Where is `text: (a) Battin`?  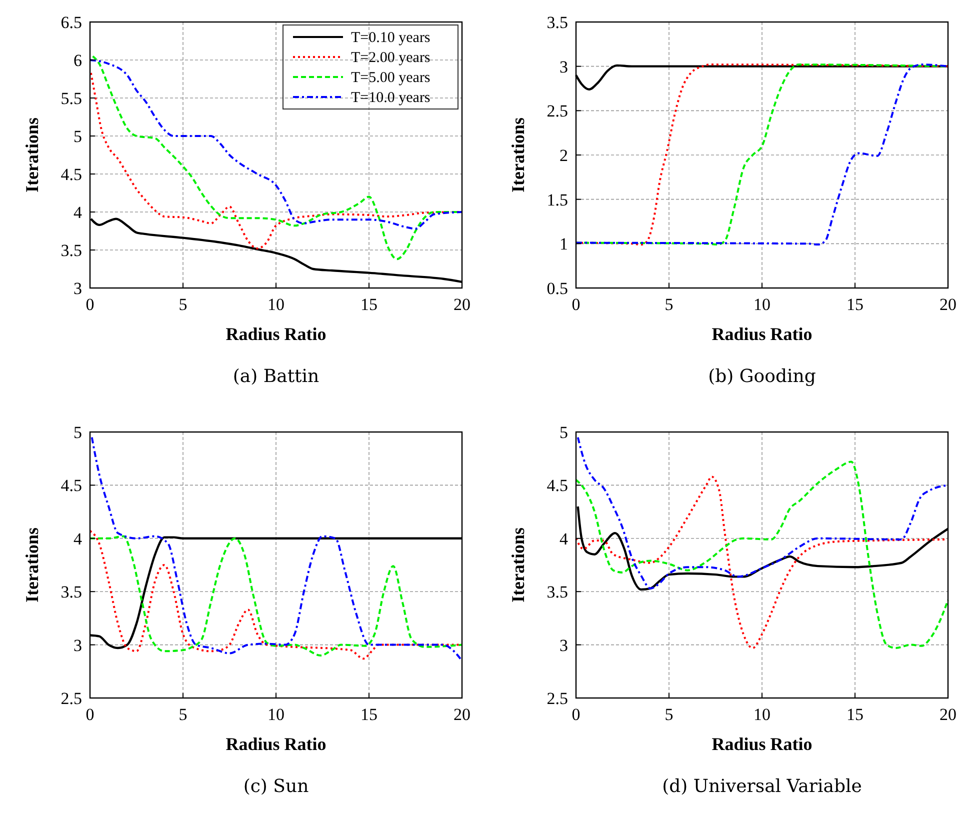
text: (a) Battin is located at coordinates (276, 376).